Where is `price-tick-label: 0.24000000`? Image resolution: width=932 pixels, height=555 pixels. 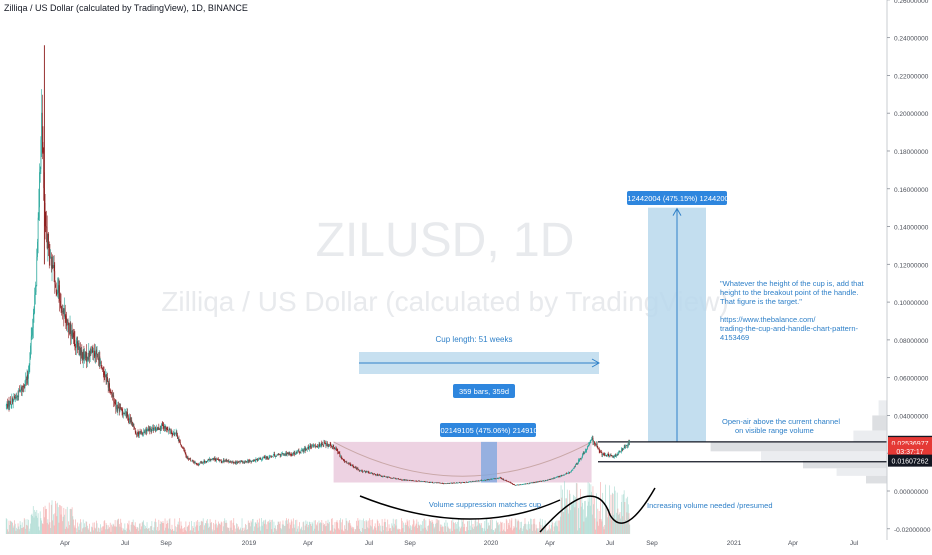
price-tick-label: 0.24000000 is located at coordinates (911, 39).